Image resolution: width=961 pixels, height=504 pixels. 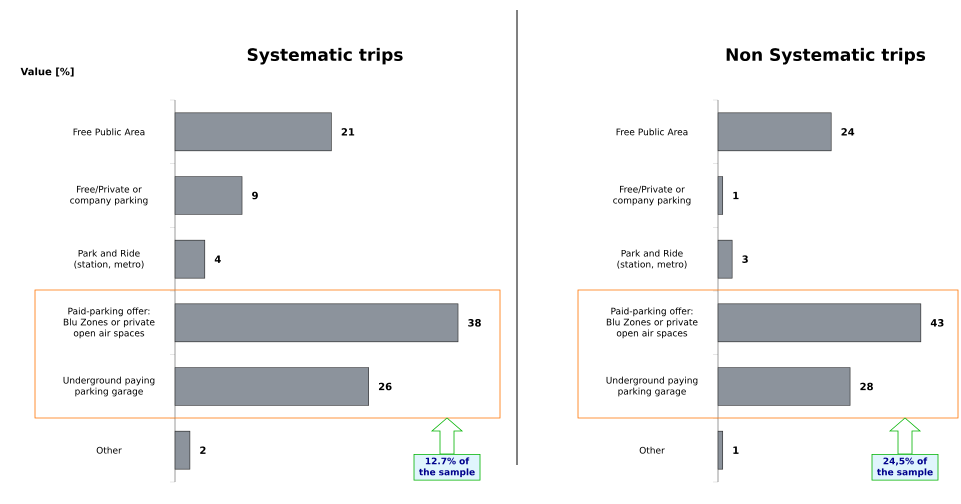 What do you see at coordinates (325, 56) in the screenshot?
I see `chart-title: Systematic trips` at bounding box center [325, 56].